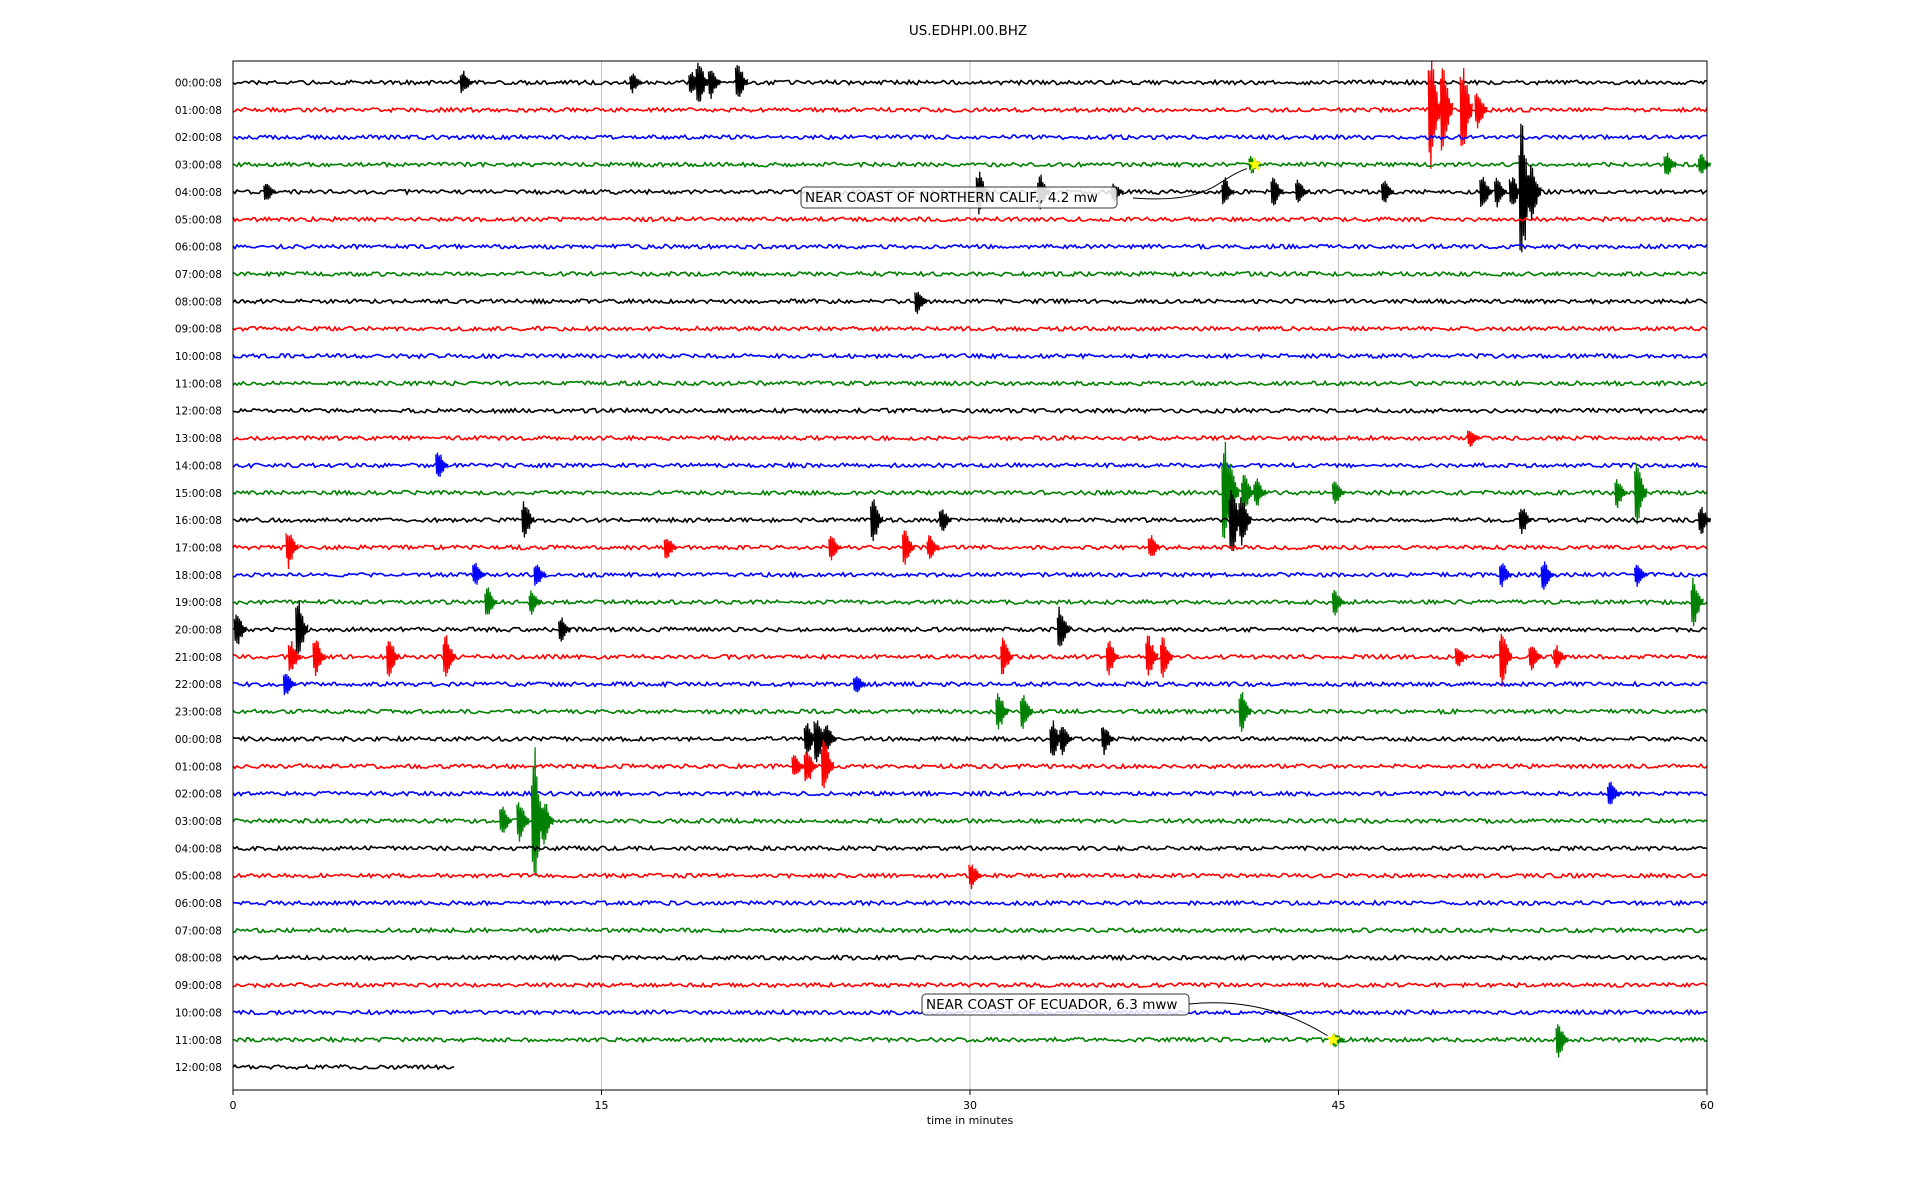 This screenshot has height=1200, width=1920. I want to click on annotation-text: NEAR COAST OF ECUADOR, 6.3 mww, so click(1051, 1005).